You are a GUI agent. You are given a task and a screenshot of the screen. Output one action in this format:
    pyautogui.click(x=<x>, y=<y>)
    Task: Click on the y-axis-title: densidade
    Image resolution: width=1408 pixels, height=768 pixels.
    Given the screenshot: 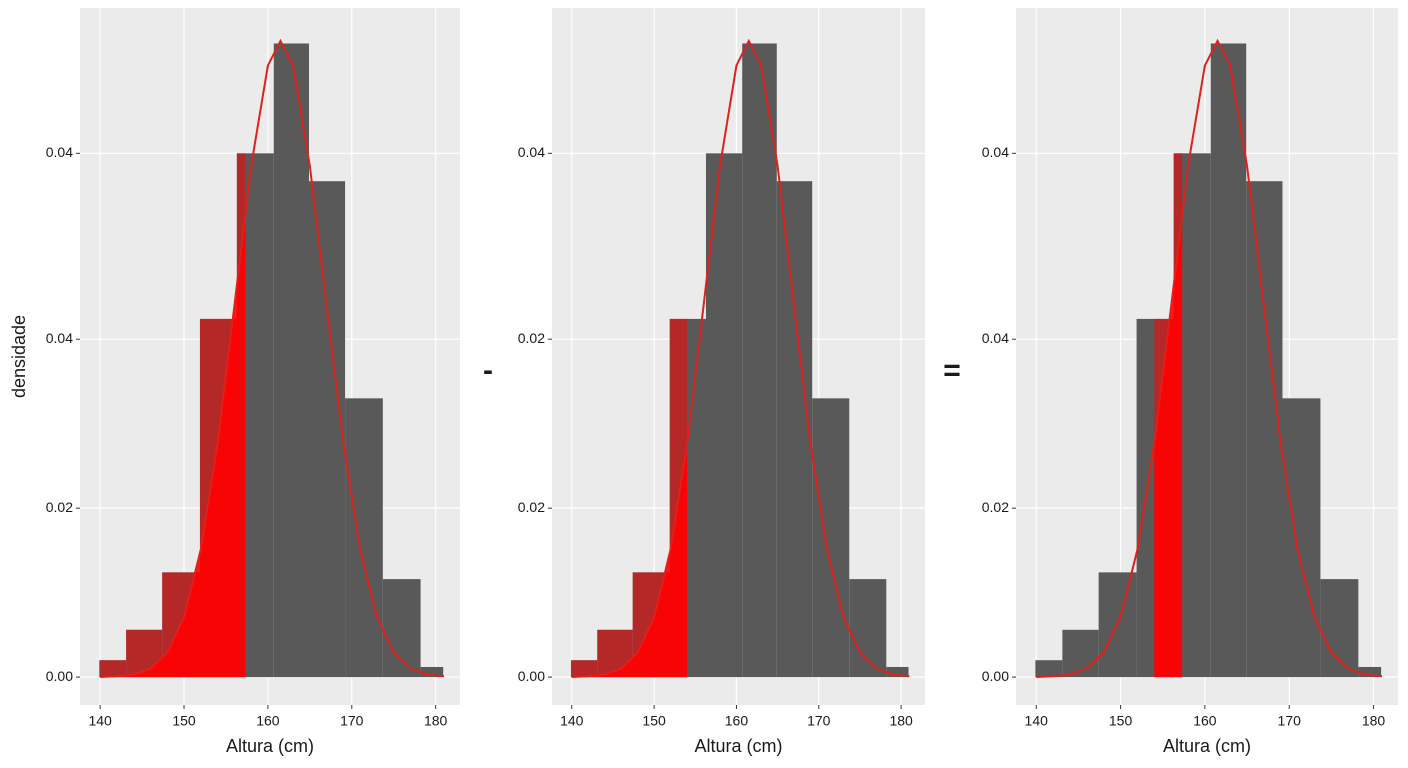 What is the action you would take?
    pyautogui.click(x=19, y=356)
    